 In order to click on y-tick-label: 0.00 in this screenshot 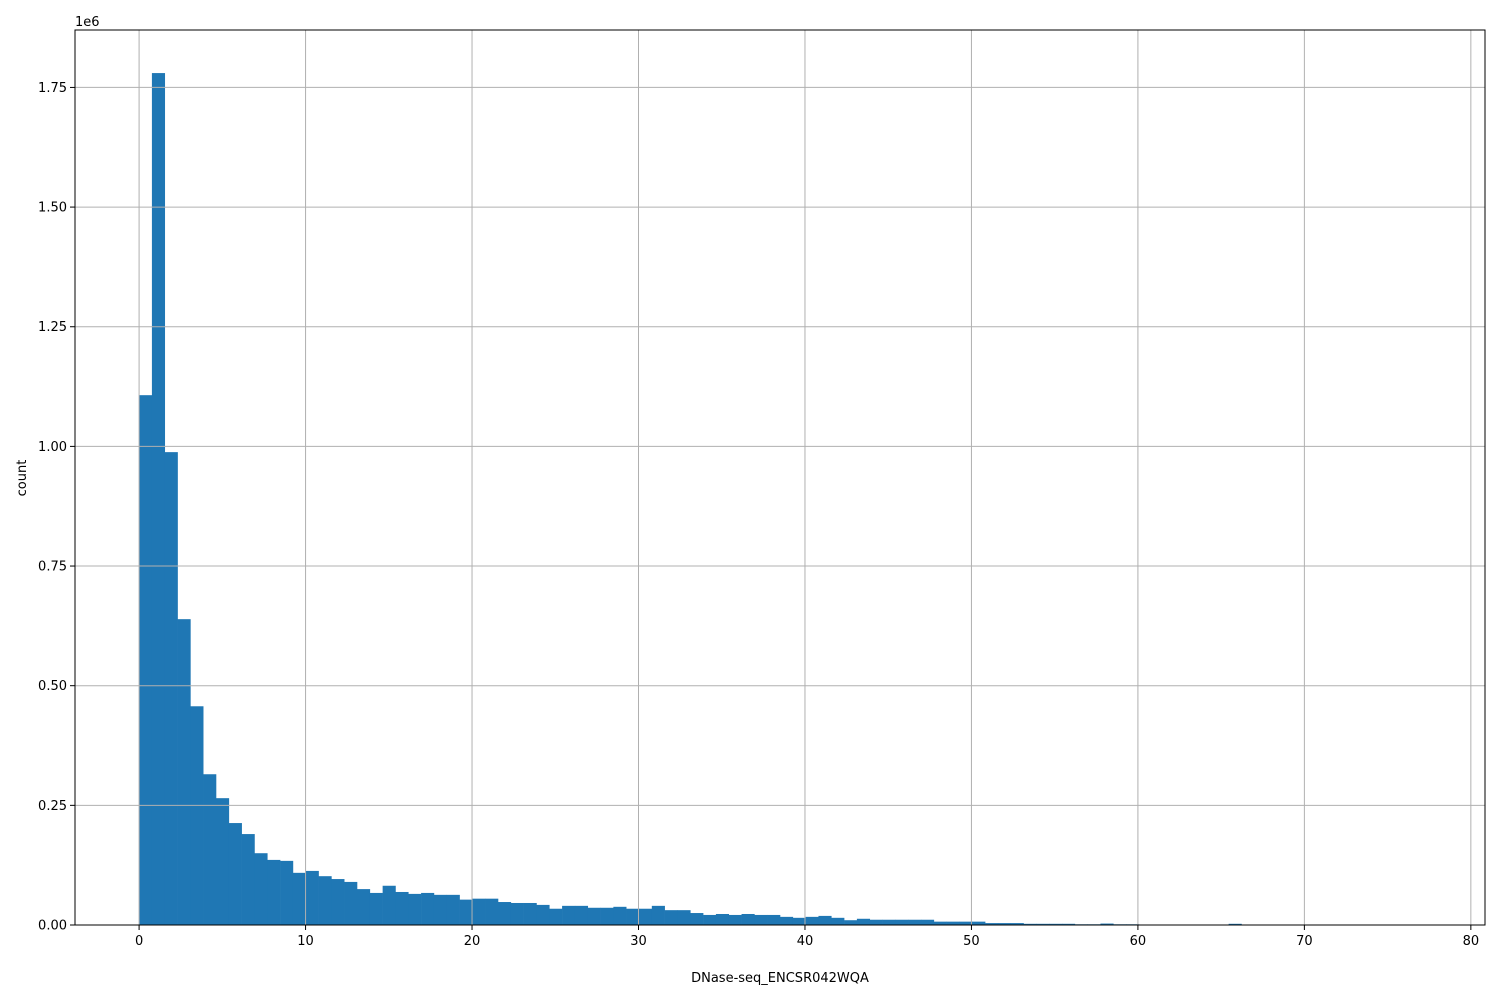, I will do `click(52, 926)`.